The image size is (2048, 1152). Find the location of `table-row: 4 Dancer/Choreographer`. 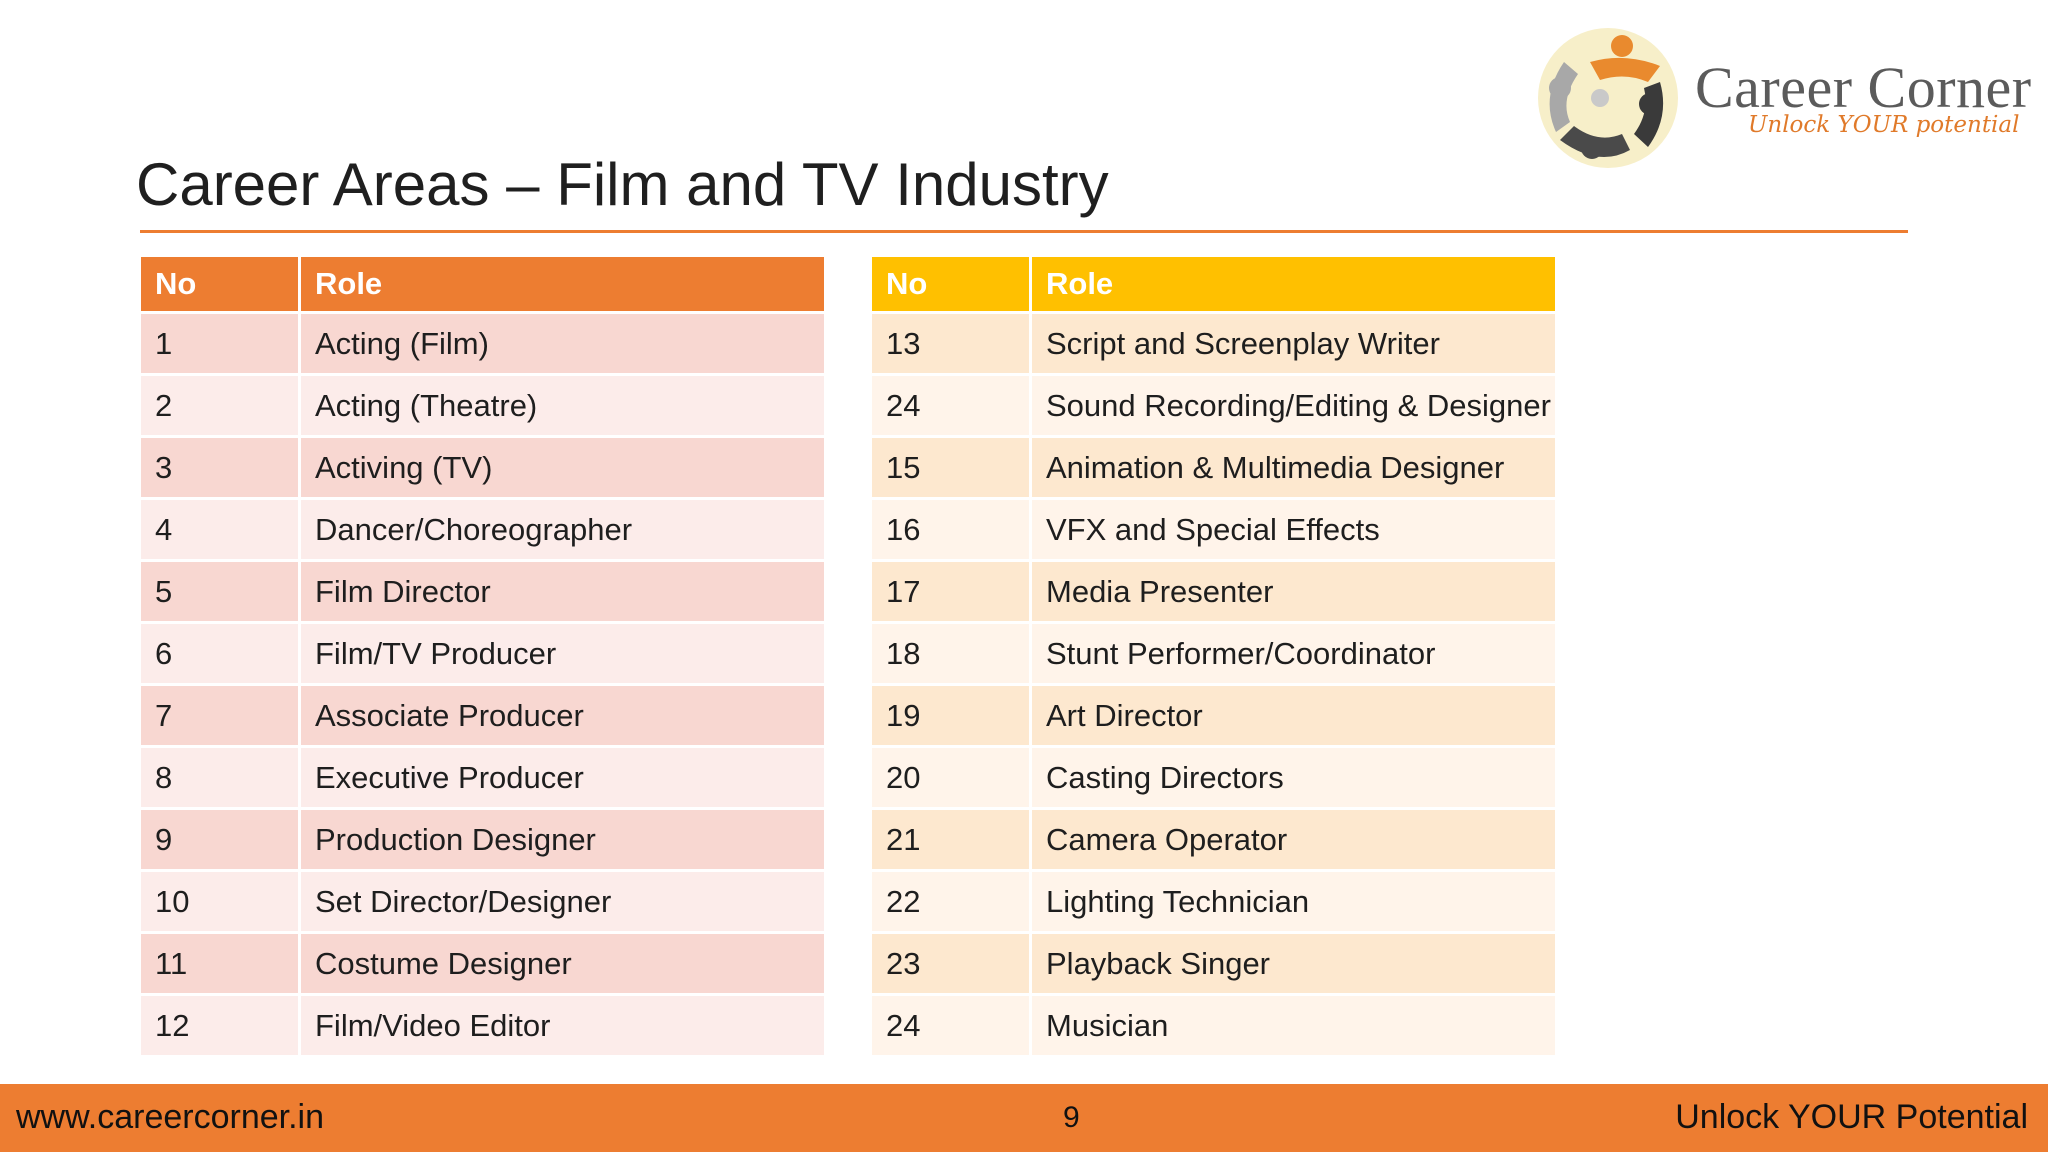

table-row: 4 Dancer/Choreographer is located at coordinates (482, 529).